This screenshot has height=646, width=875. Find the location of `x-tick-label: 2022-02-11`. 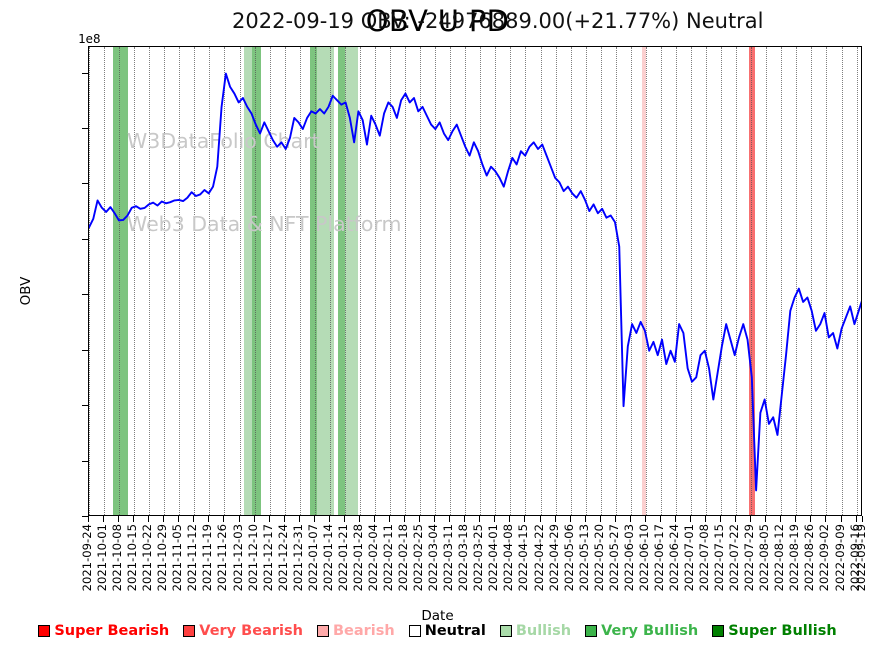

x-tick-label: 2022-02-11 is located at coordinates (388, 558).